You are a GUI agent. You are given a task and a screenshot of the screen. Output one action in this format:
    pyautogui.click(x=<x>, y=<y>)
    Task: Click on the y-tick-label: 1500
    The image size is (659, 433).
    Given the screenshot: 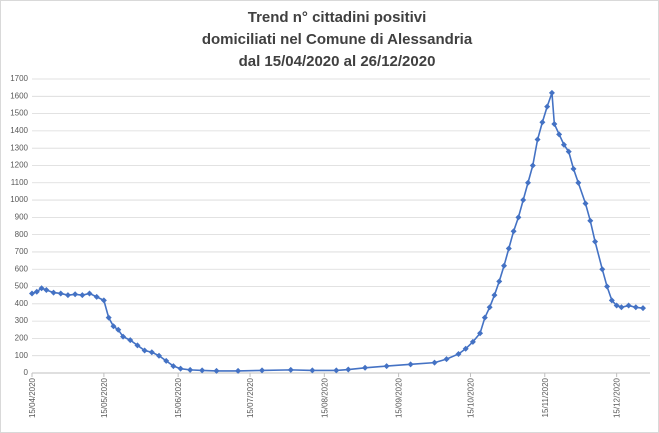 What is the action you would take?
    pyautogui.click(x=19, y=113)
    